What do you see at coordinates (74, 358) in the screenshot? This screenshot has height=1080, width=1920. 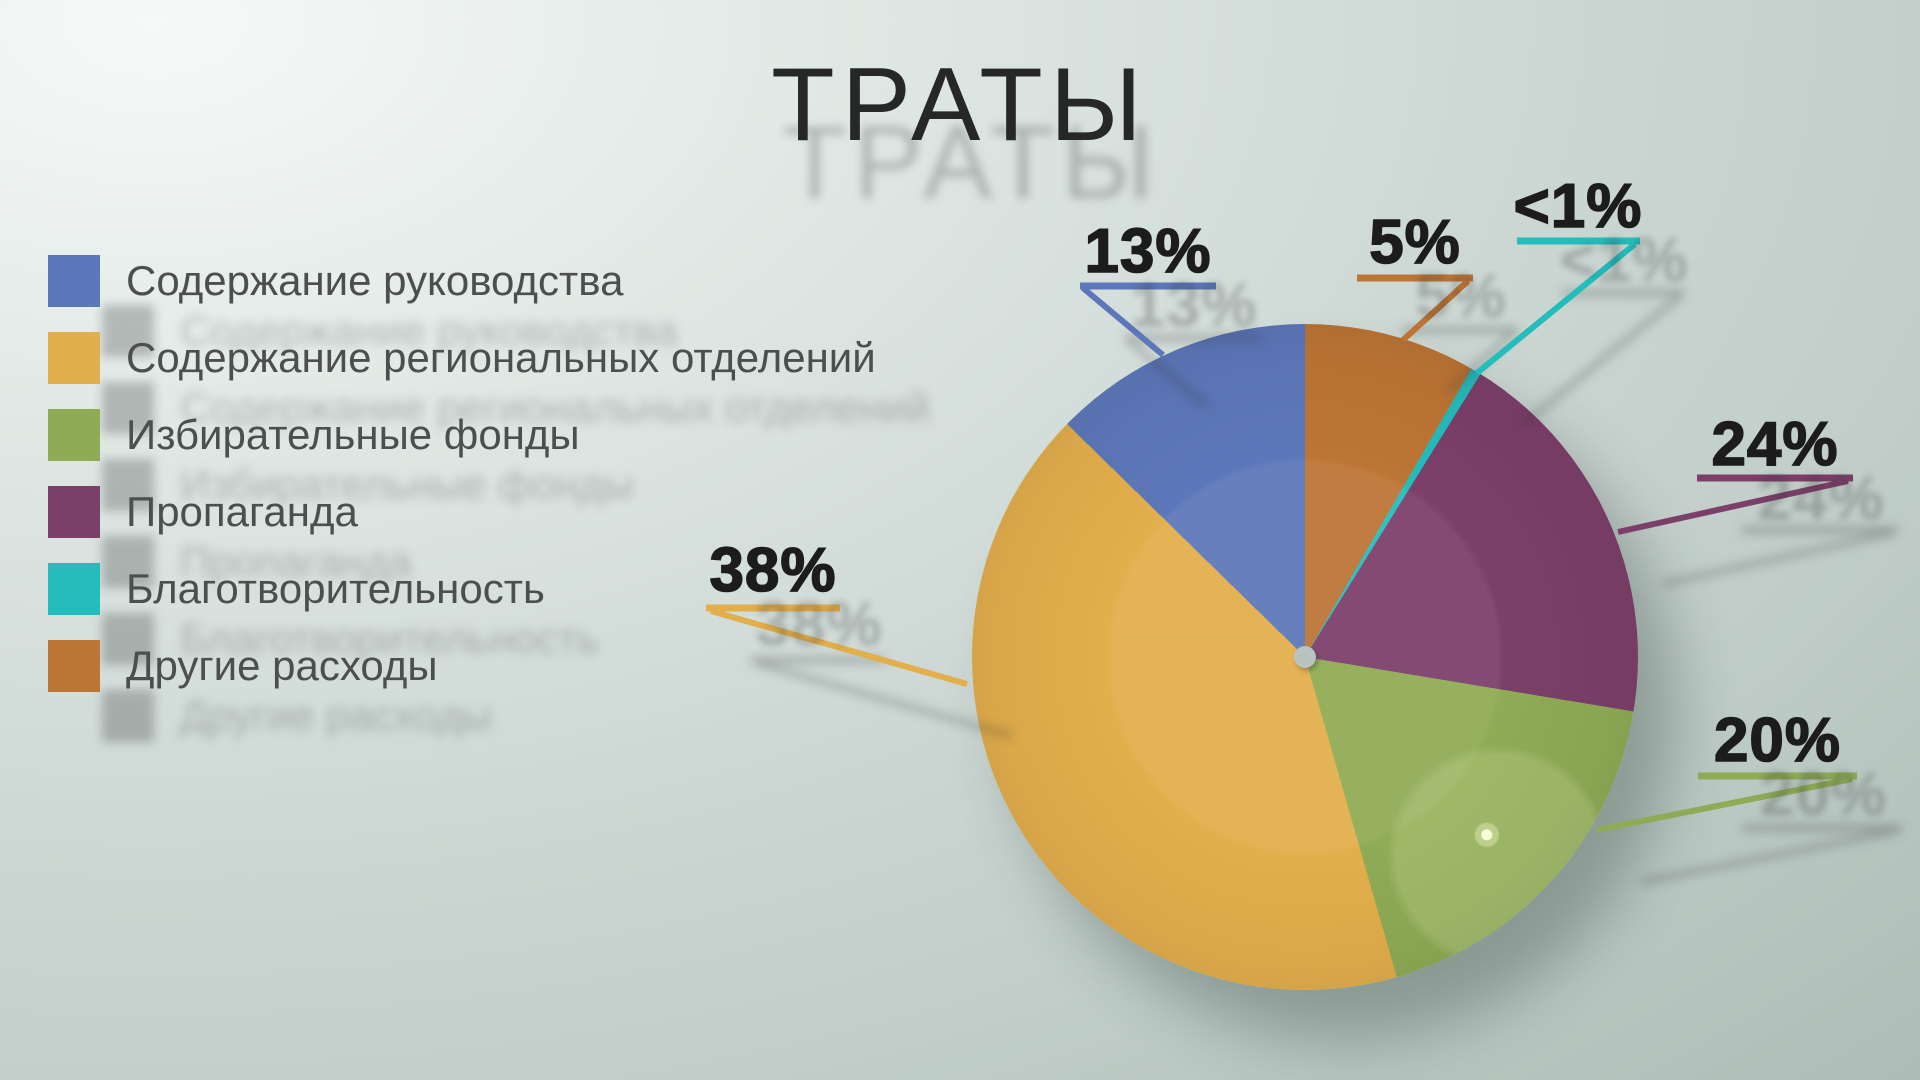 I see `legend-swatch-regional` at bounding box center [74, 358].